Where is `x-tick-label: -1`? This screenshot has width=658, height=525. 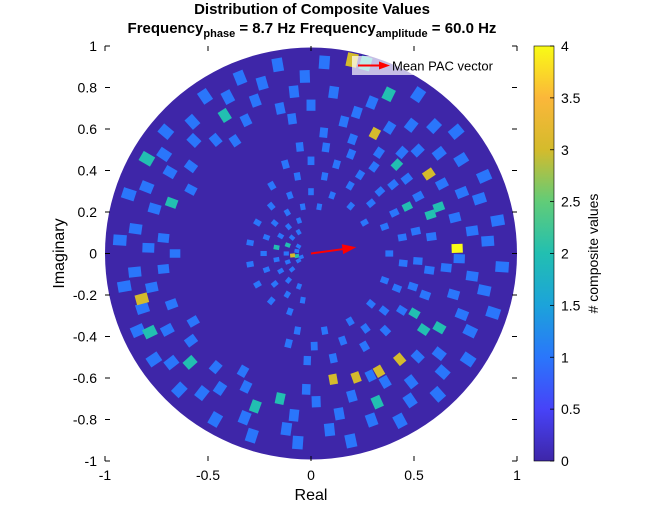
x-tick-label: -1 is located at coordinates (105, 475).